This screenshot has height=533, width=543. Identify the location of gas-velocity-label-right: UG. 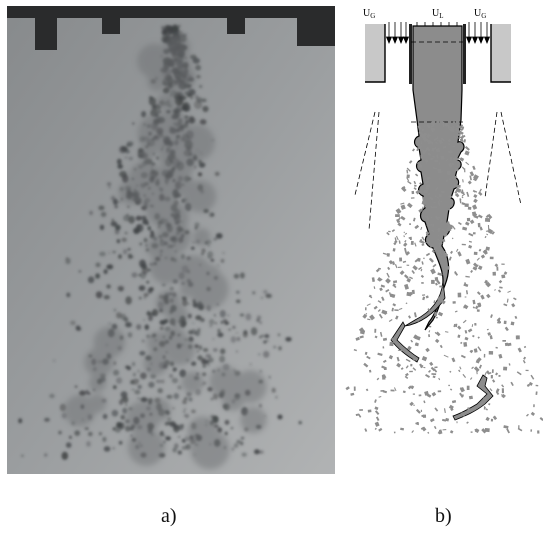
(480, 14).